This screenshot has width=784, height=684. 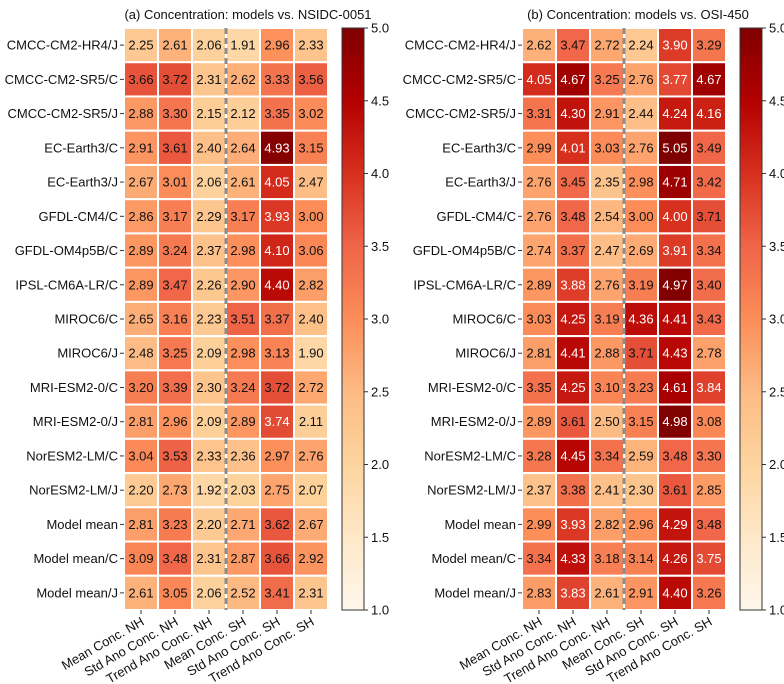 I want to click on cell-value-label: 4.24, so click(x=674, y=113).